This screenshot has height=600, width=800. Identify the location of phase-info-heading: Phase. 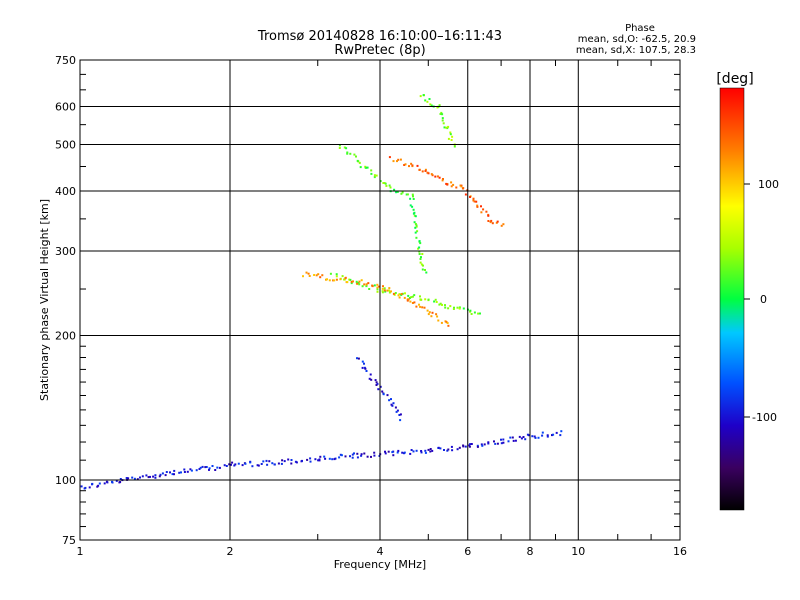
(640, 28).